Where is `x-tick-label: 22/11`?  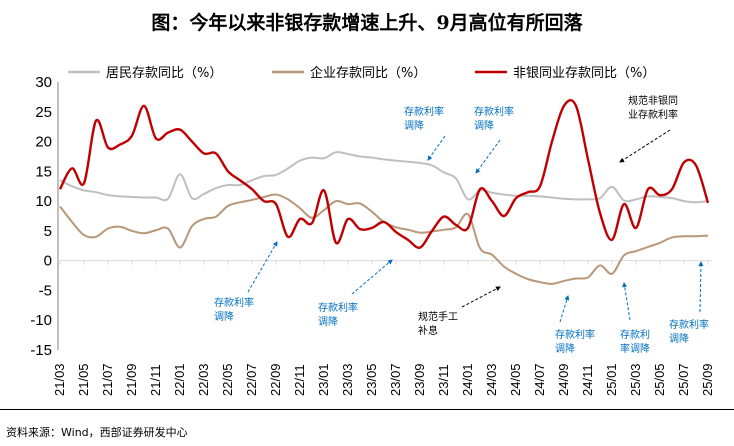 x-tick-label: 22/11 is located at coordinates (299, 380).